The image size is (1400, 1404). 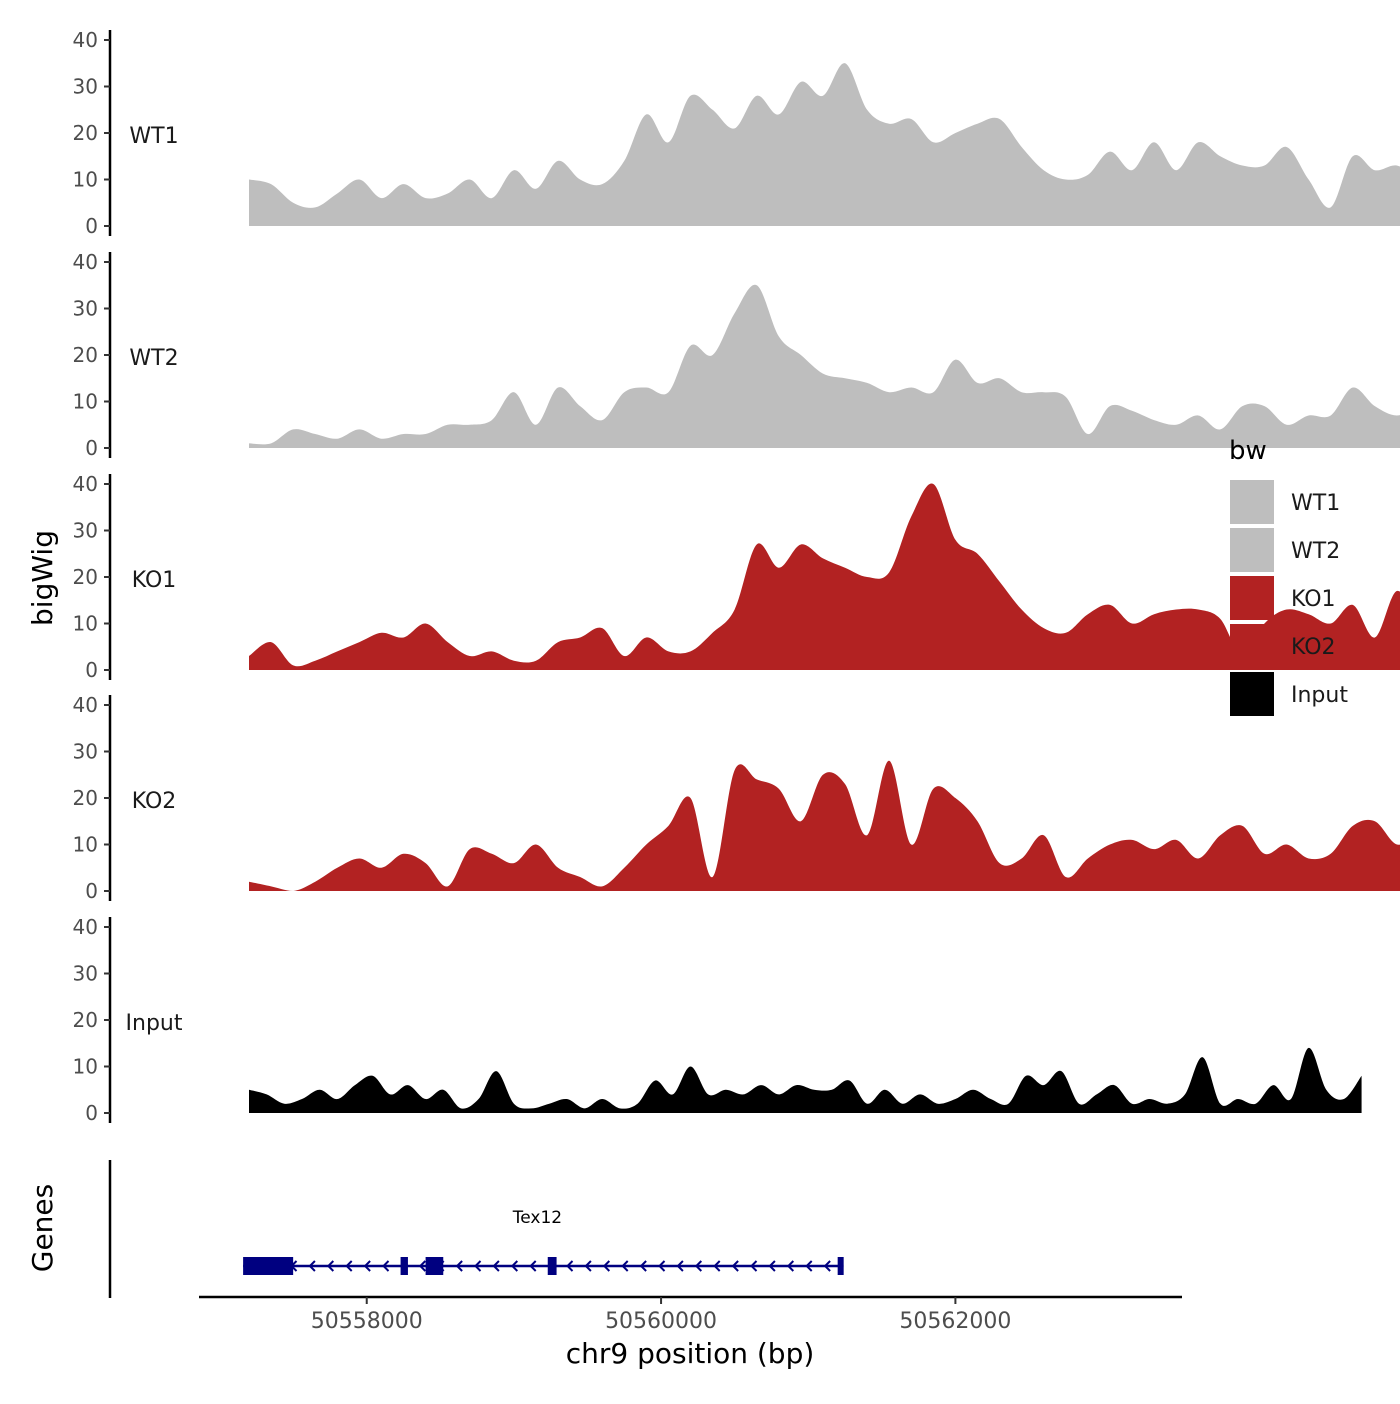 I want to click on legend-key-wt2, so click(x=1252, y=550).